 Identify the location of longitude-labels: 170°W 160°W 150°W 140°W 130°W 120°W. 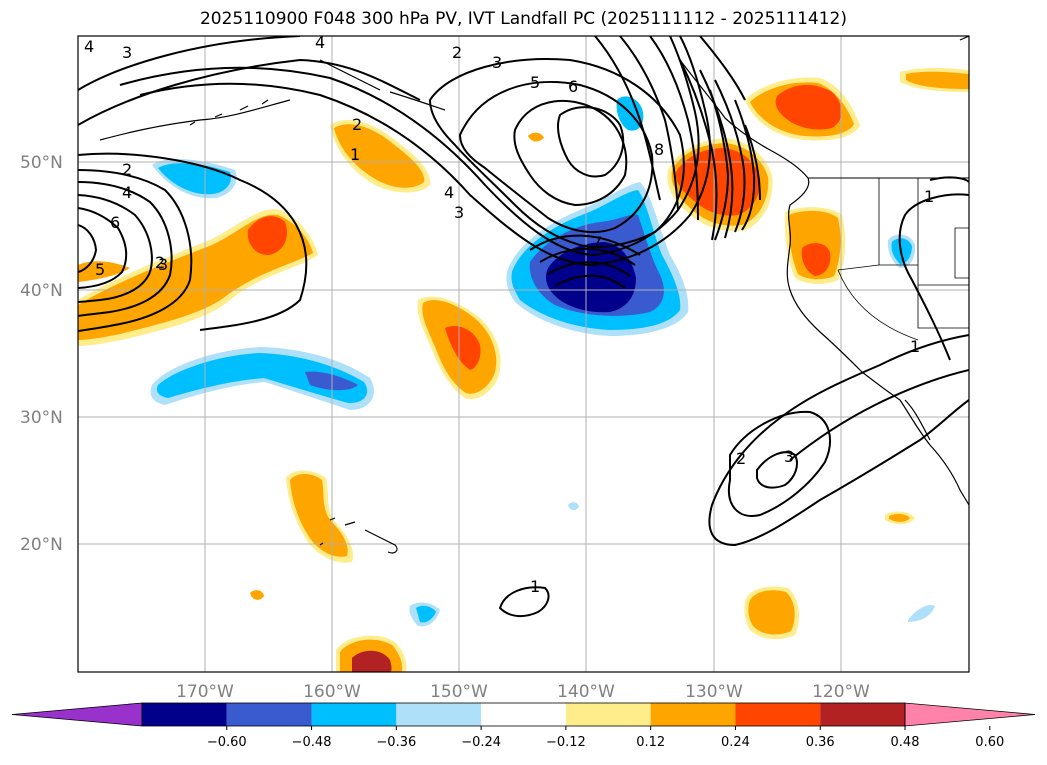
(523, 692).